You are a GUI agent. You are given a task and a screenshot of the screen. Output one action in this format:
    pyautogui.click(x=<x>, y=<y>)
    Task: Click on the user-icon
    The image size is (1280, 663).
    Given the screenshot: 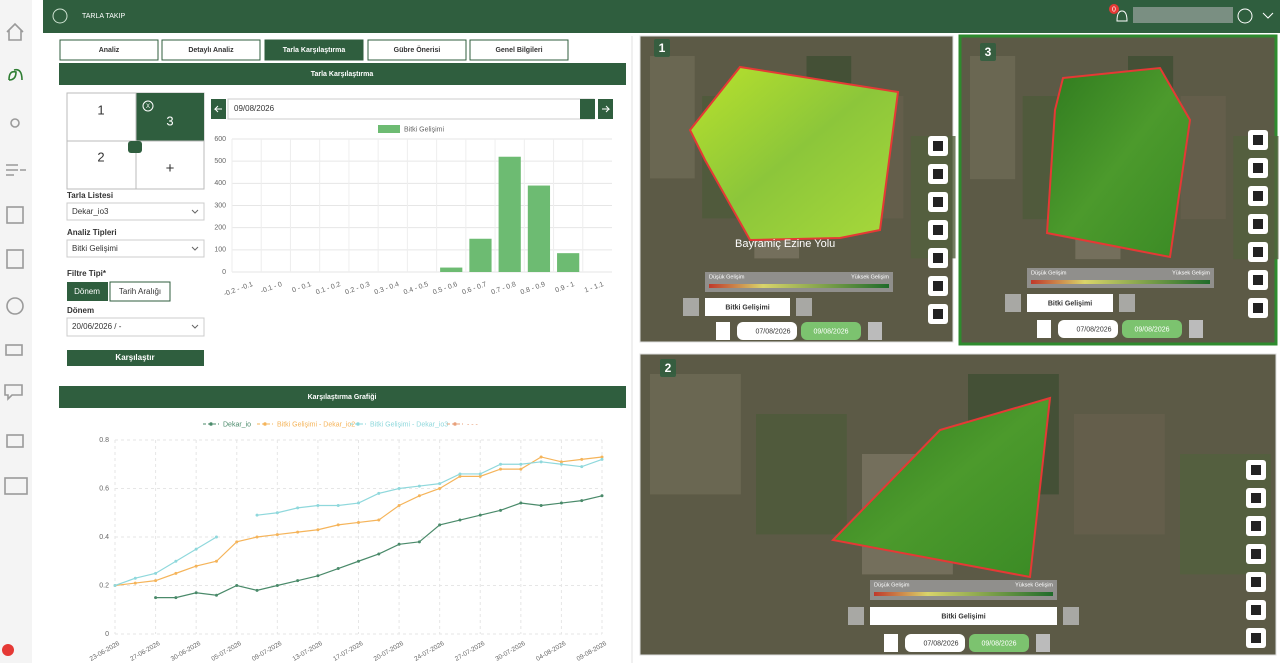 What is the action you would take?
    pyautogui.click(x=1245, y=16)
    